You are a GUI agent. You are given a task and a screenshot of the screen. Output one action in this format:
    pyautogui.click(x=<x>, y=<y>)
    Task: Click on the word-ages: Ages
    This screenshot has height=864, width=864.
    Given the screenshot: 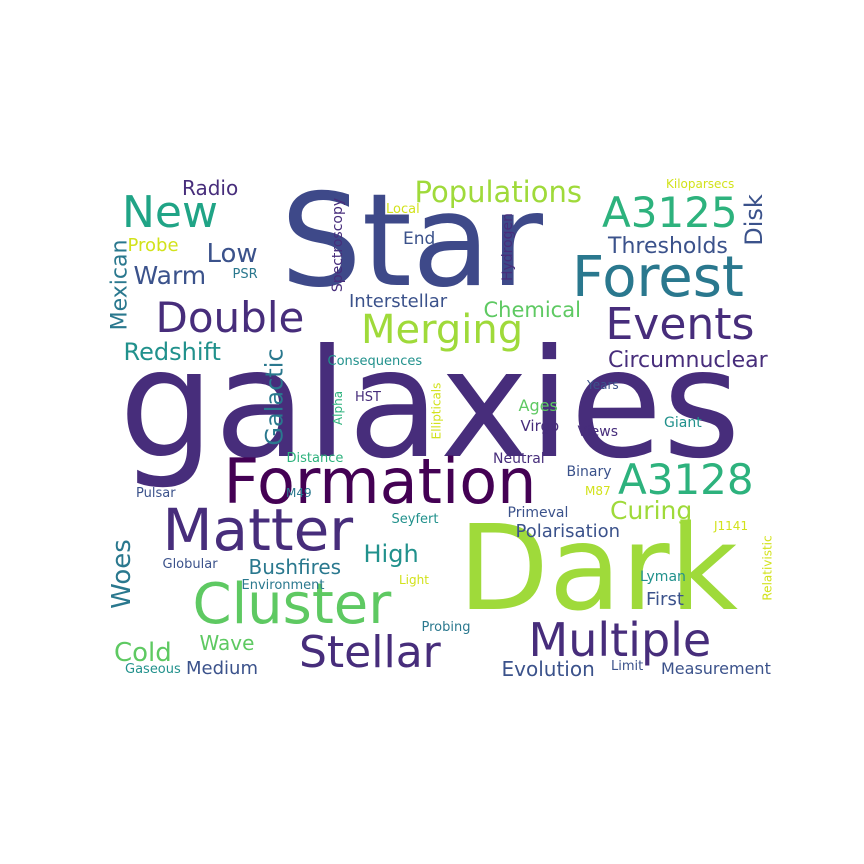 What is the action you would take?
    pyautogui.click(x=538, y=405)
    